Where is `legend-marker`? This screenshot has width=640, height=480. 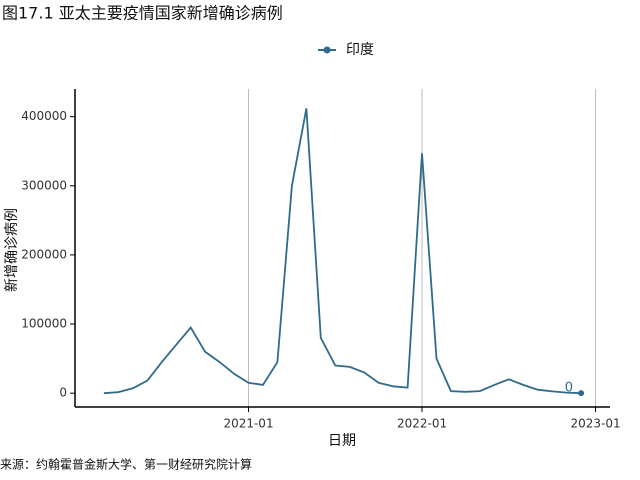 legend-marker is located at coordinates (327, 50).